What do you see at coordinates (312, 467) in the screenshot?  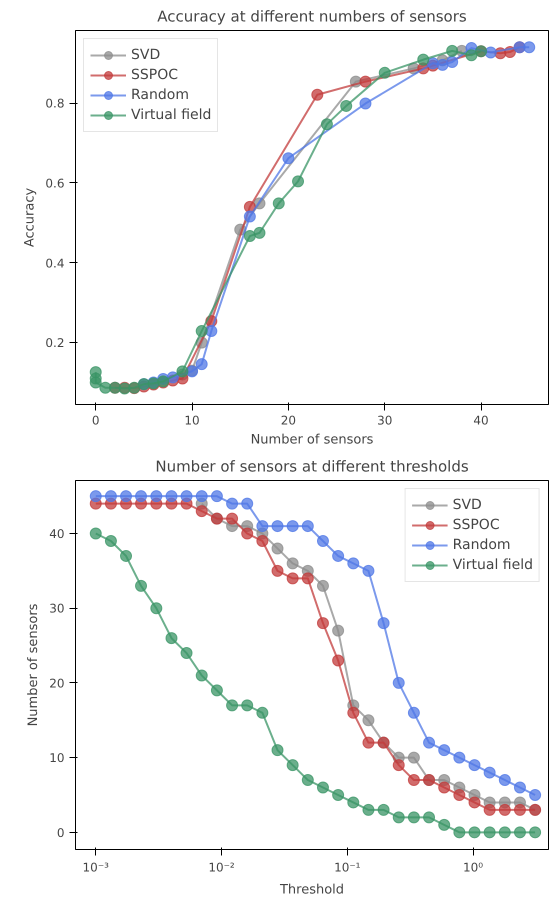 I see `chart-title: Number of sensors at different thresholds` at bounding box center [312, 467].